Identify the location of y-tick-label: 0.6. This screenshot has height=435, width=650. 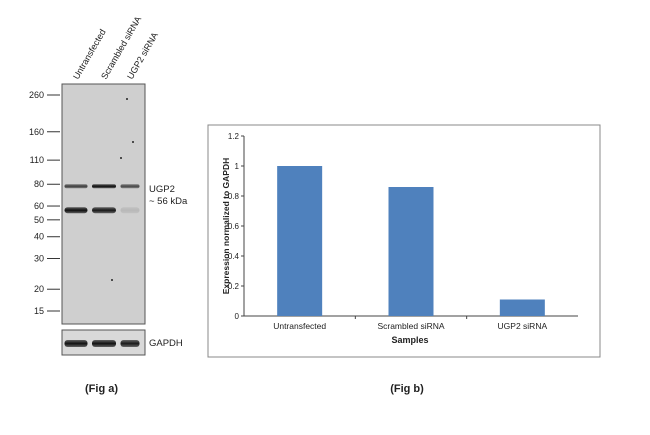
(234, 226).